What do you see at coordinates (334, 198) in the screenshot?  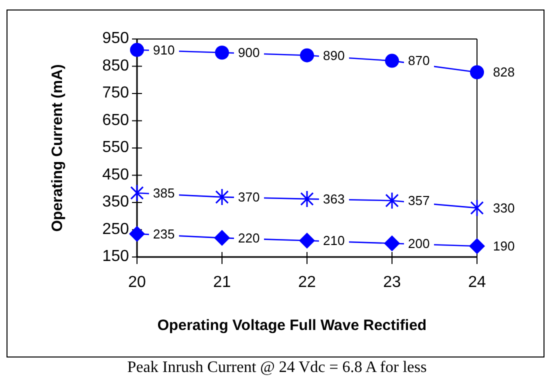 I see `data-label: 363` at bounding box center [334, 198].